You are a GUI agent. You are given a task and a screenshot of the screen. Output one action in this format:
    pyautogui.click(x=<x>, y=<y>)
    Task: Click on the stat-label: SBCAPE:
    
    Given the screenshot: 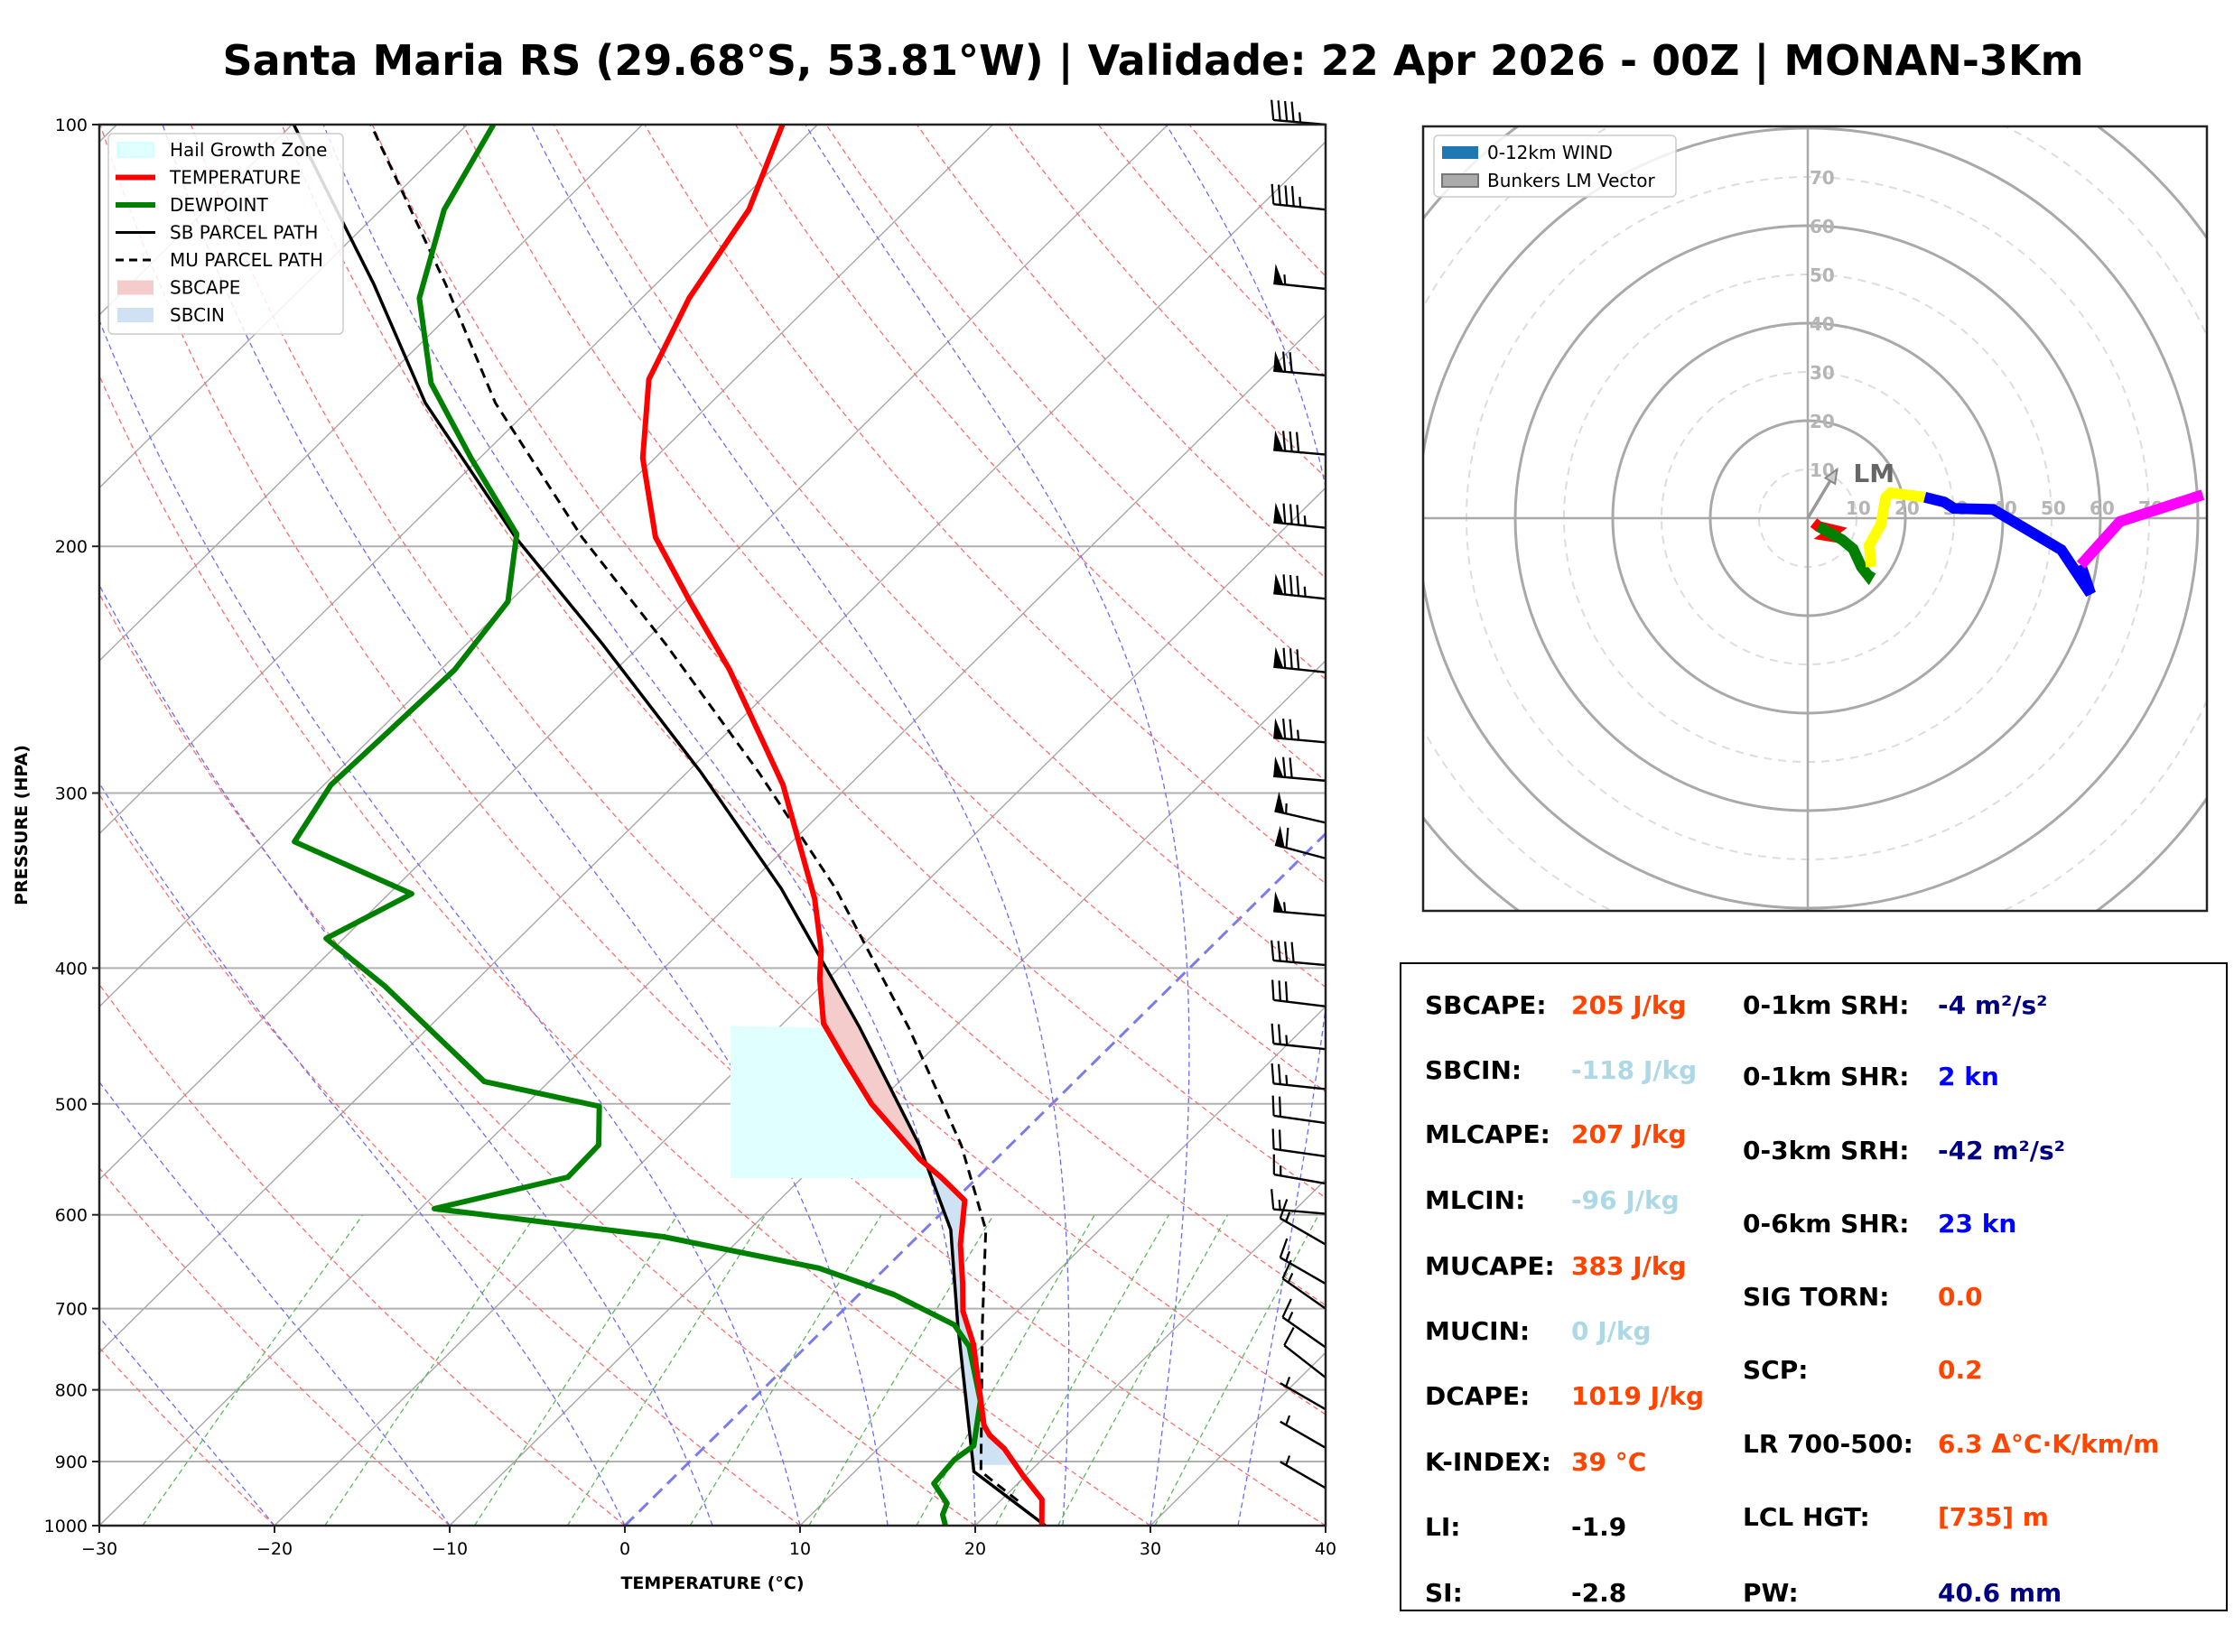 What is the action you would take?
    pyautogui.click(x=1486, y=1005)
    